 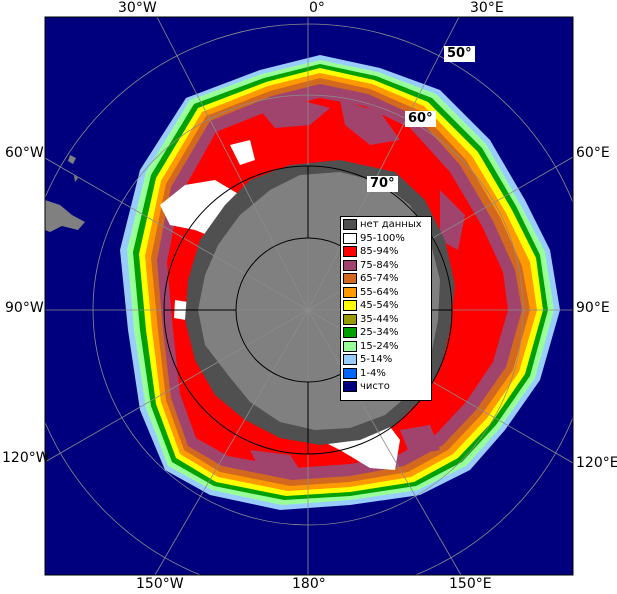 I want to click on lon-label-180: 180°, so click(x=309, y=584).